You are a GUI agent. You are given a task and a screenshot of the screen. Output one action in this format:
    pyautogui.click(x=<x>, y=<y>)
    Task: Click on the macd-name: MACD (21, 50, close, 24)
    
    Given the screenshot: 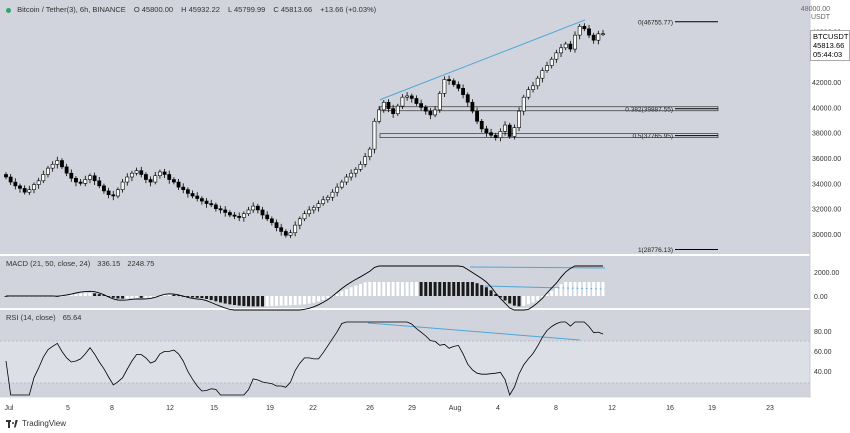 What is the action you would take?
    pyautogui.click(x=48, y=263)
    